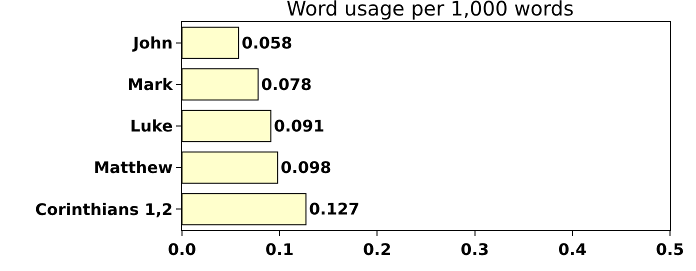 The height and width of the screenshot is (271, 696). Describe the element at coordinates (151, 84) in the screenshot. I see `y-tick-label: Mark` at that location.